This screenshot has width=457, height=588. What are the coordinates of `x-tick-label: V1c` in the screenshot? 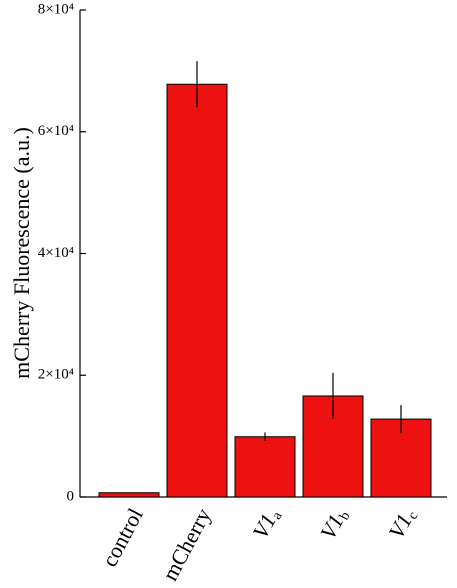 It's located at (402, 524).